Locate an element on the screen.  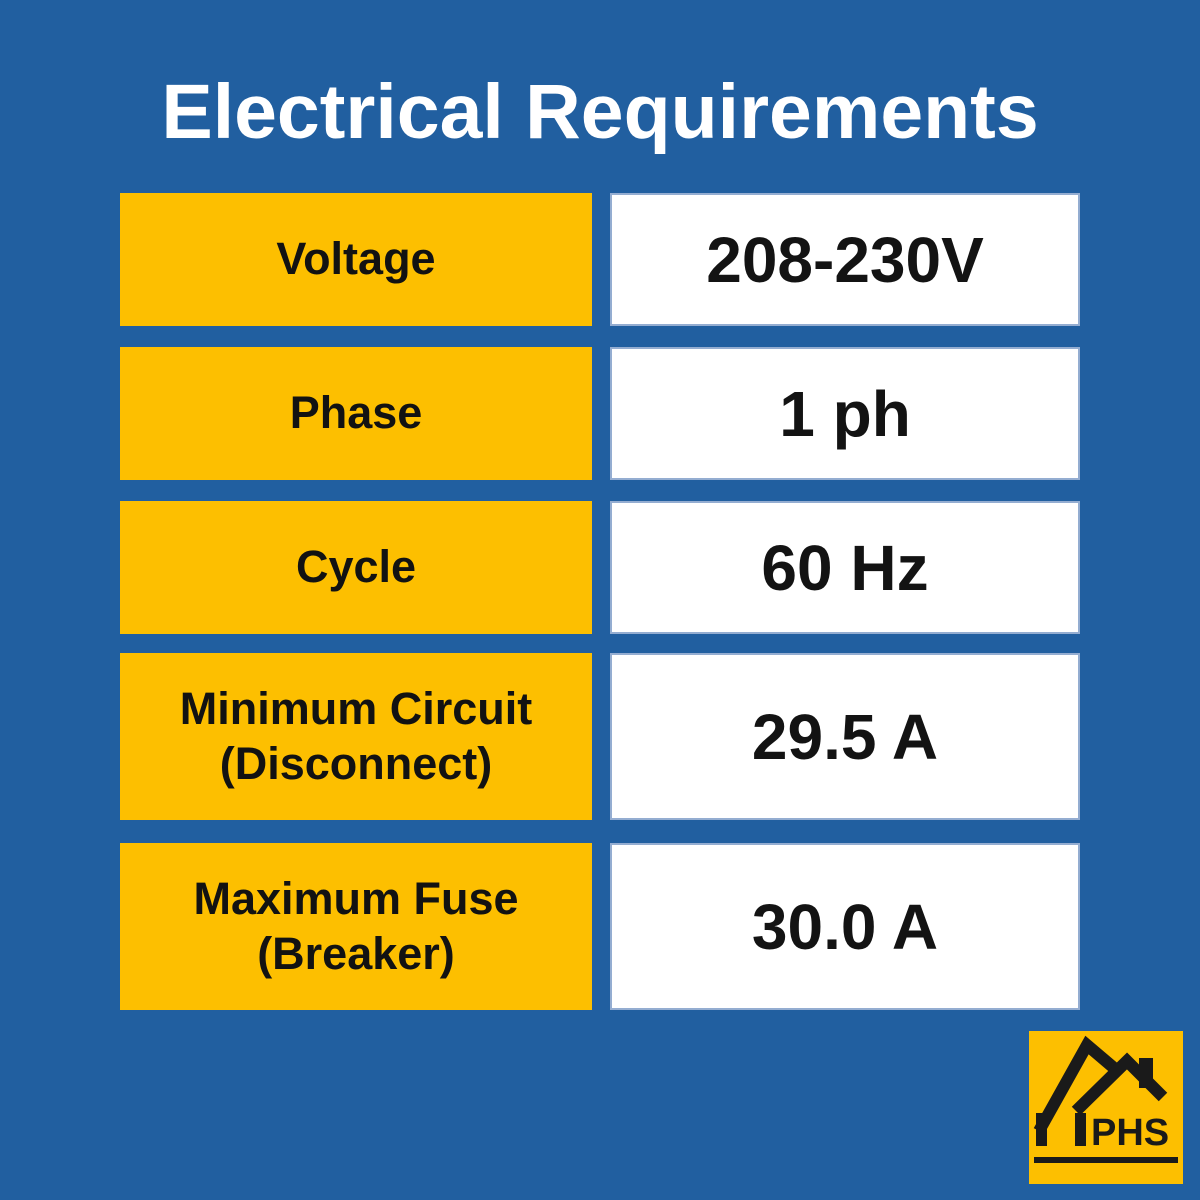
spec-label-maximum-fuse: Maximum Fuse (Breaker) is located at coordinates (356, 926).